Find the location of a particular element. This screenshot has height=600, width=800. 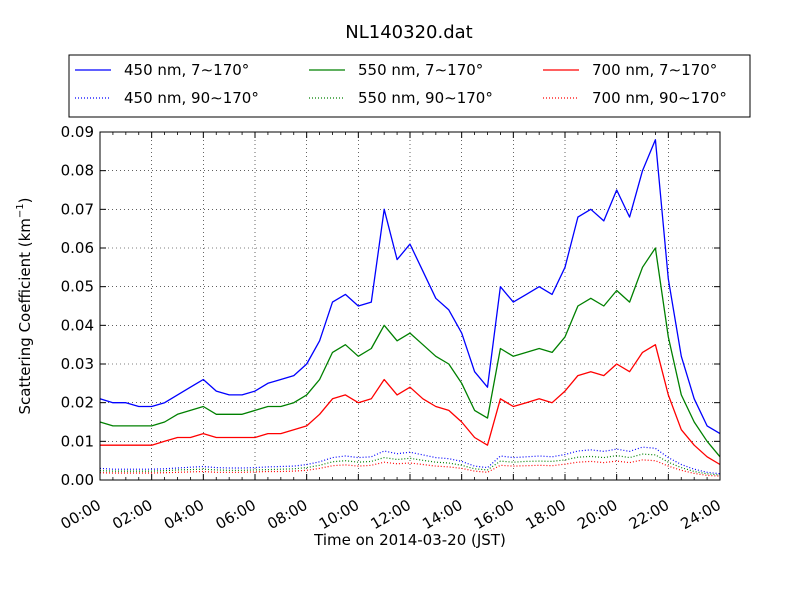

x-tick-label: 20:00 is located at coordinates (597, 514).